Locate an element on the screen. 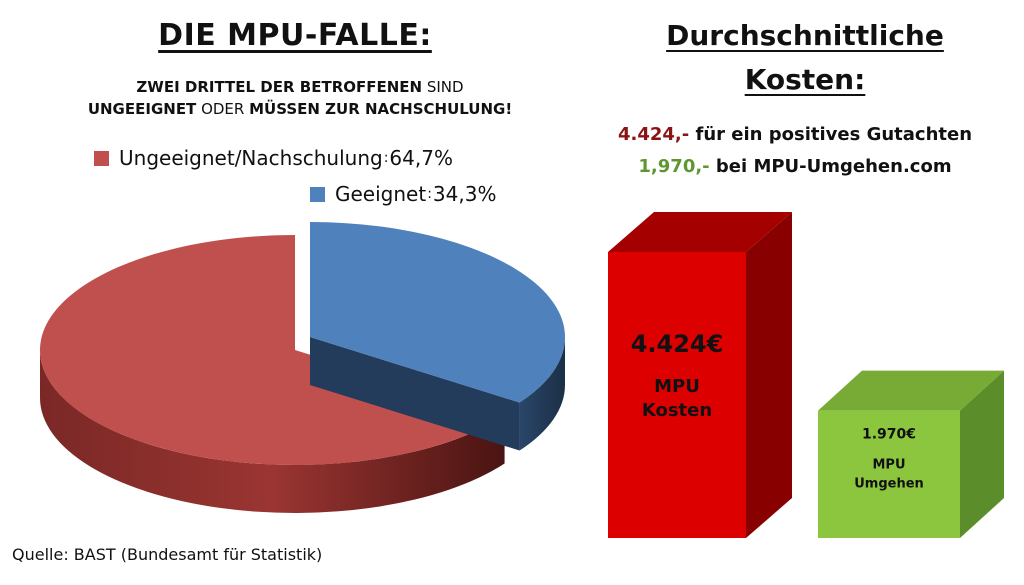 The height and width of the screenshot is (585, 1024). bar-category-label: Umgehen is located at coordinates (889, 484).